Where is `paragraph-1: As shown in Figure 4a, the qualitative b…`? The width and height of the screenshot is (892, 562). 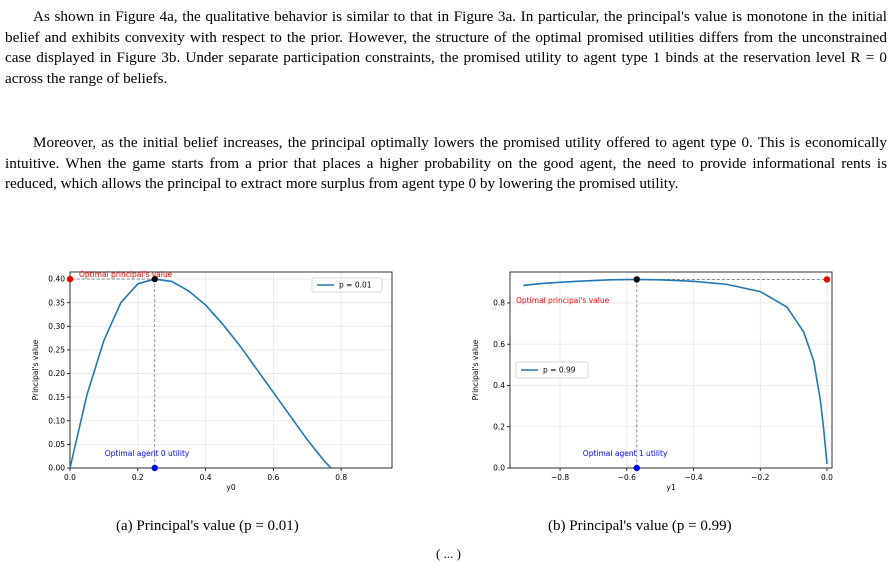 paragraph-1: As shown in Figure 4a, the qualitative b… is located at coordinates (446, 48).